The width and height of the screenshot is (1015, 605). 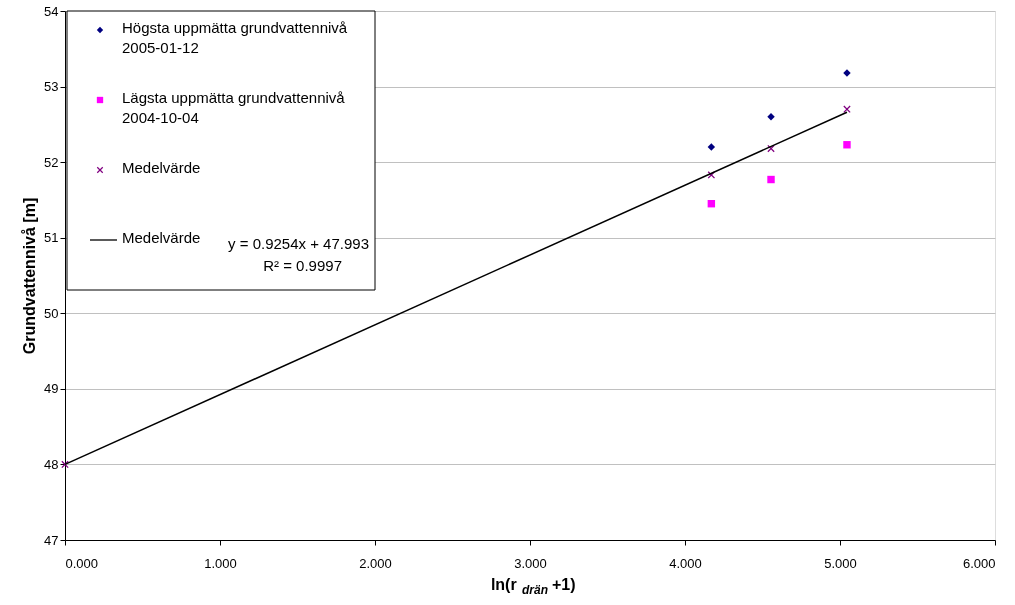 I want to click on y-tick-label: 50, so click(x=51, y=313).